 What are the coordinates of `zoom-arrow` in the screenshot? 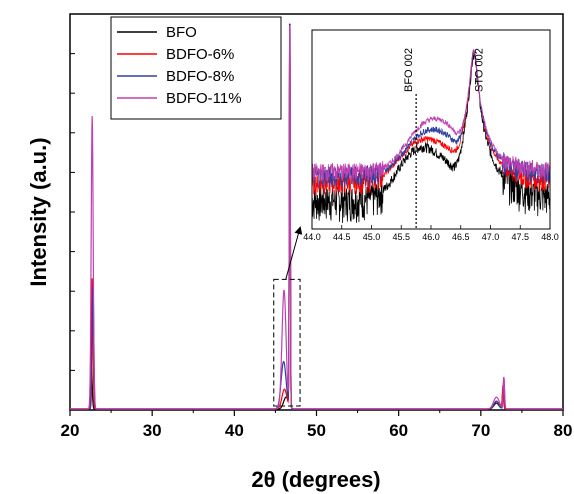 It's located at (294, 253).